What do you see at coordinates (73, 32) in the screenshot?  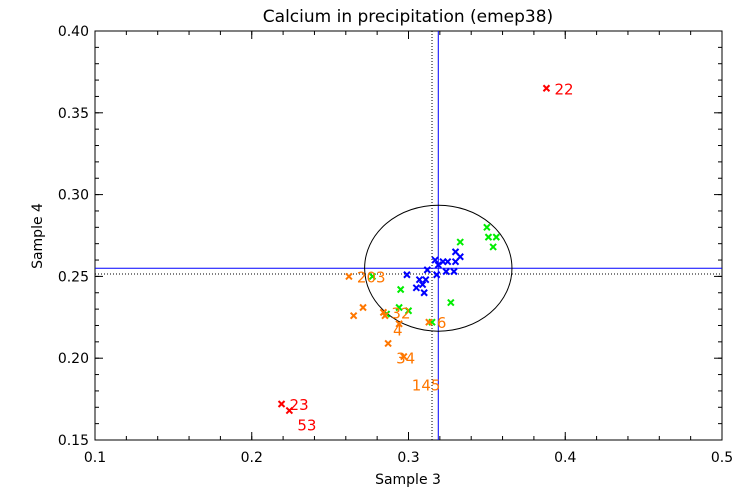 I see `y-tick-label: 0.40` at bounding box center [73, 32].